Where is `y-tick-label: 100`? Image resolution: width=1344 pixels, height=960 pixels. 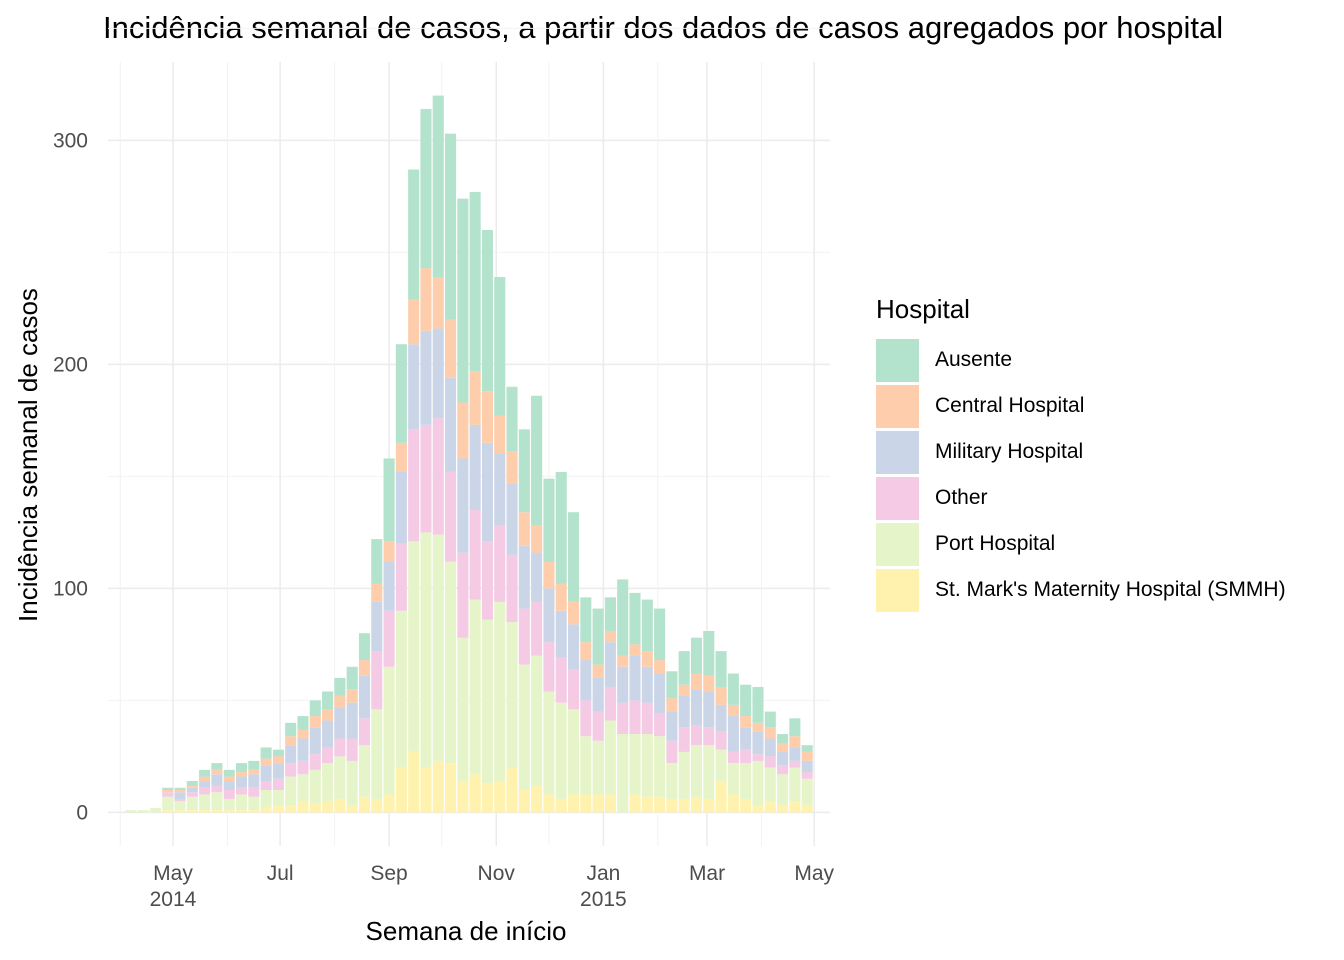
y-tick-label: 100 is located at coordinates (70, 588).